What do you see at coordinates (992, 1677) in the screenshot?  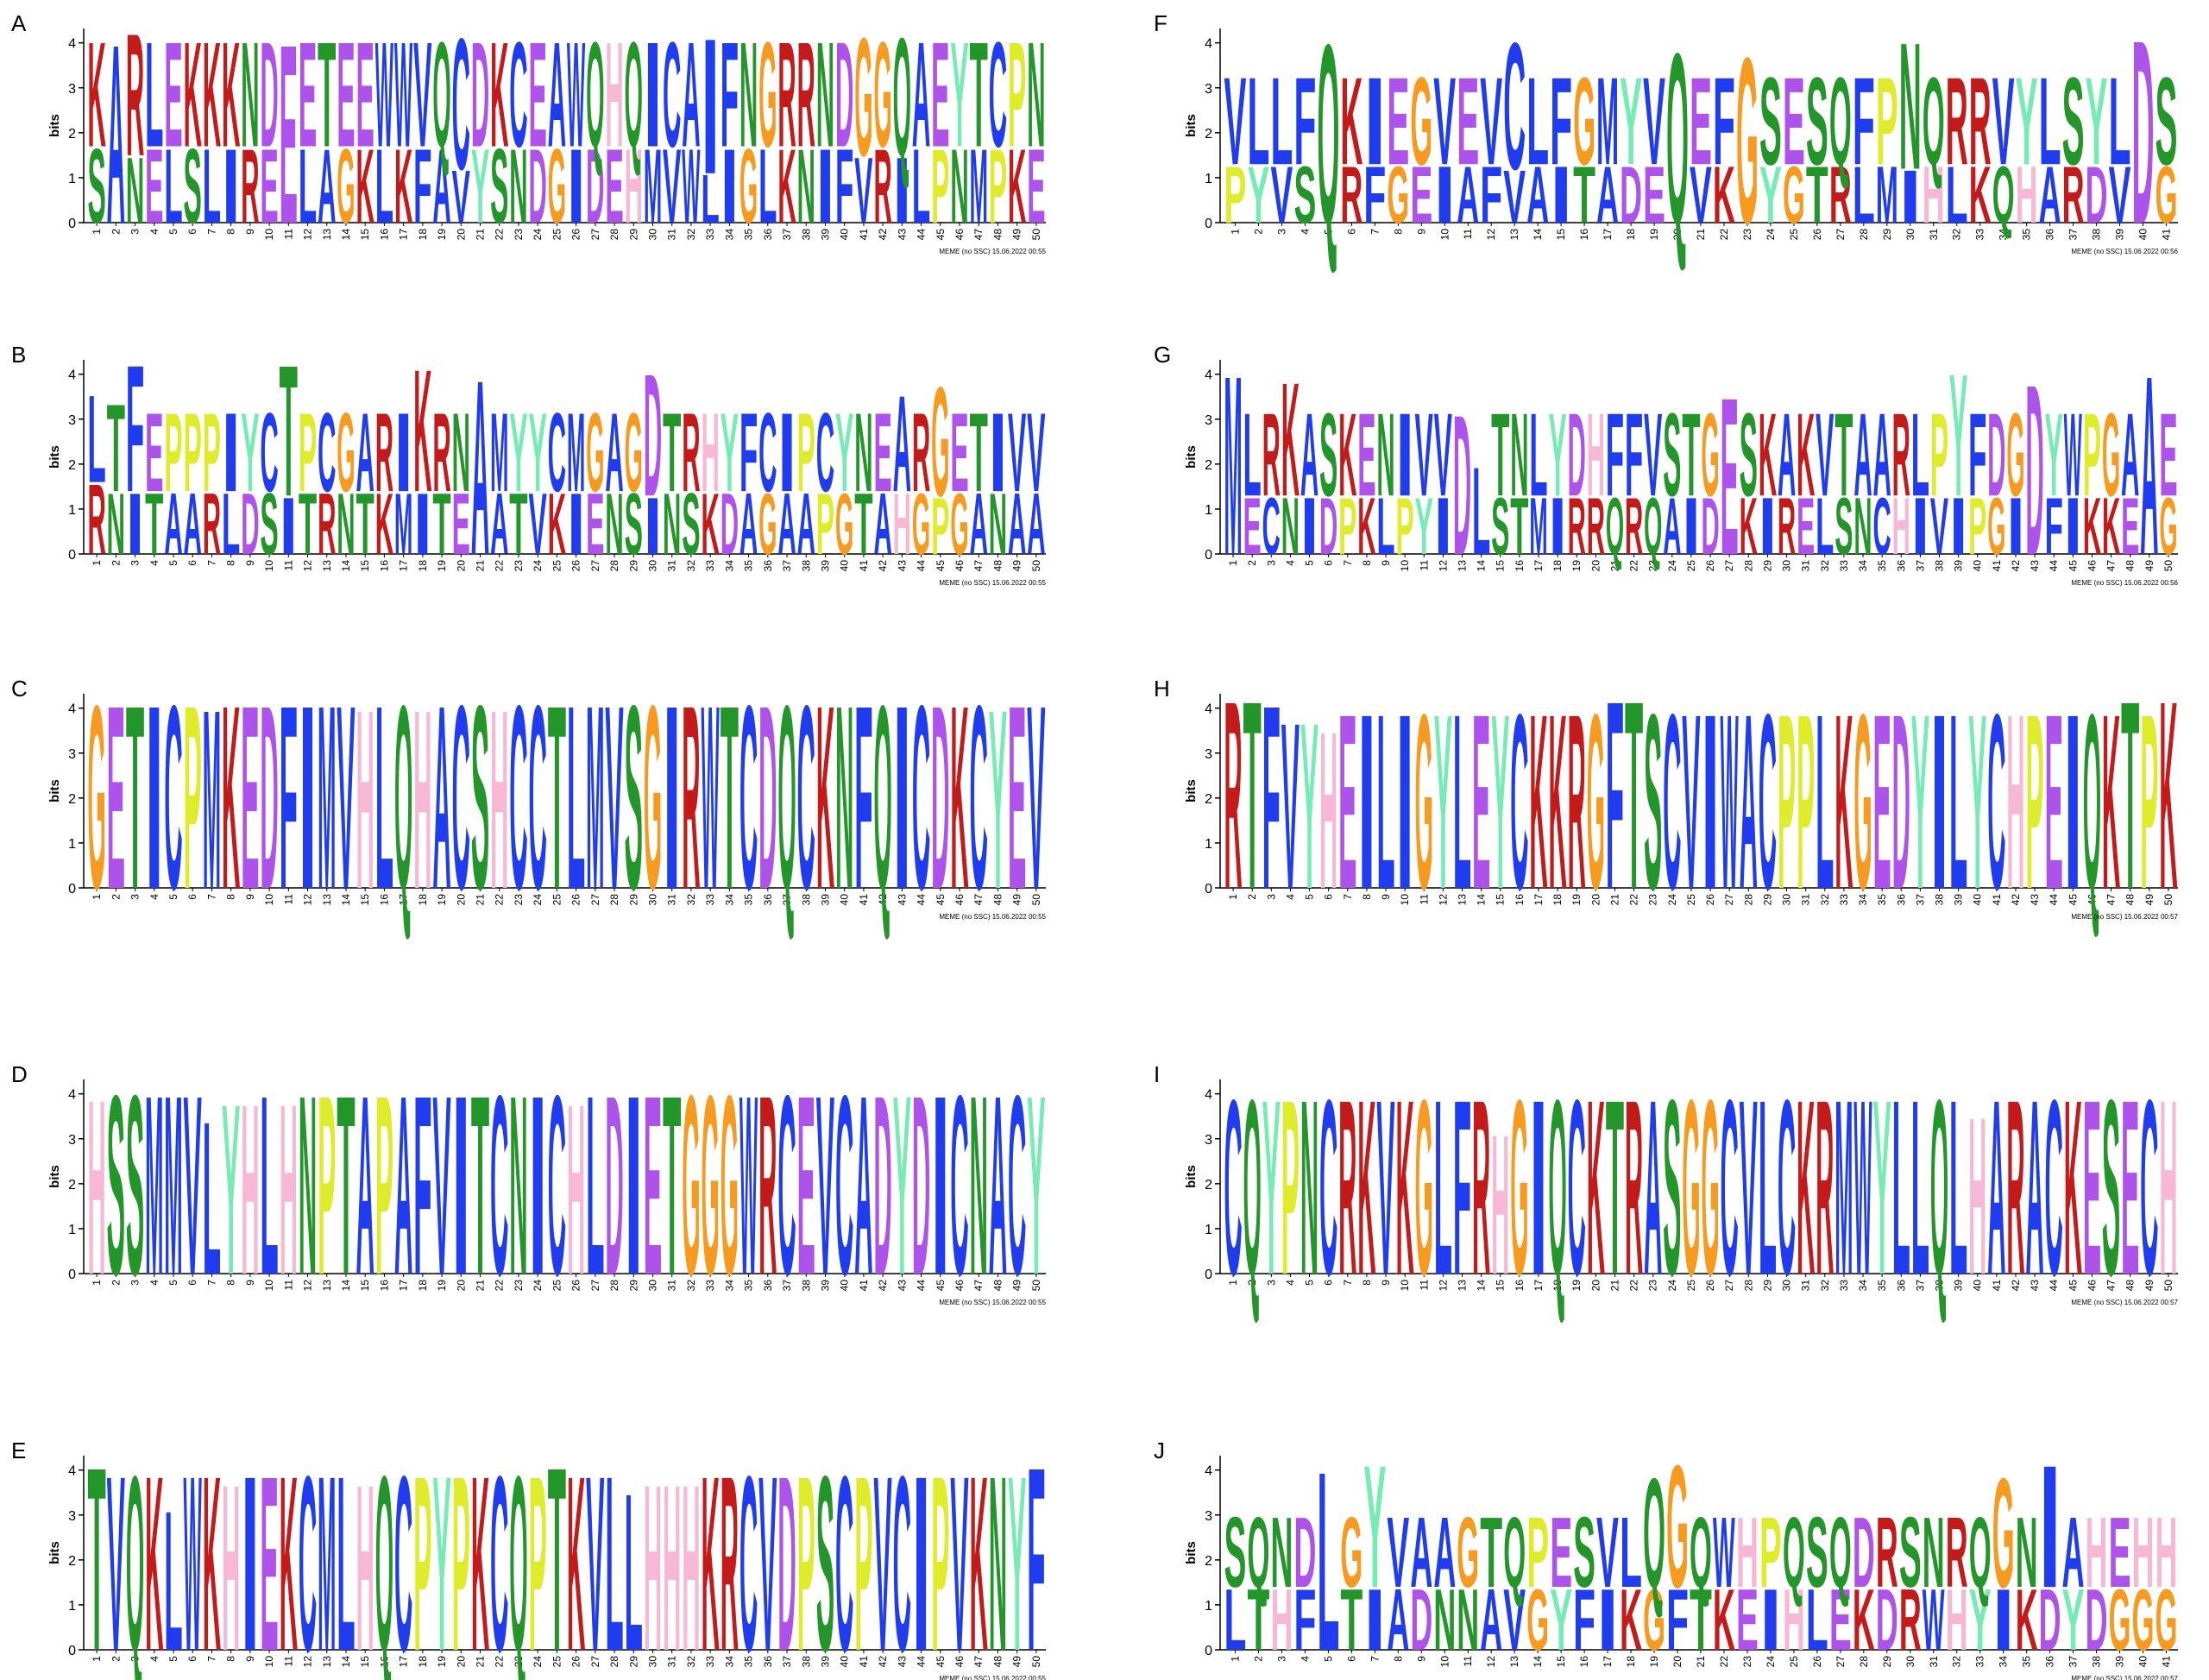 I see `footer: MEME (no SSC) 15.06.2022 00:55` at bounding box center [992, 1677].